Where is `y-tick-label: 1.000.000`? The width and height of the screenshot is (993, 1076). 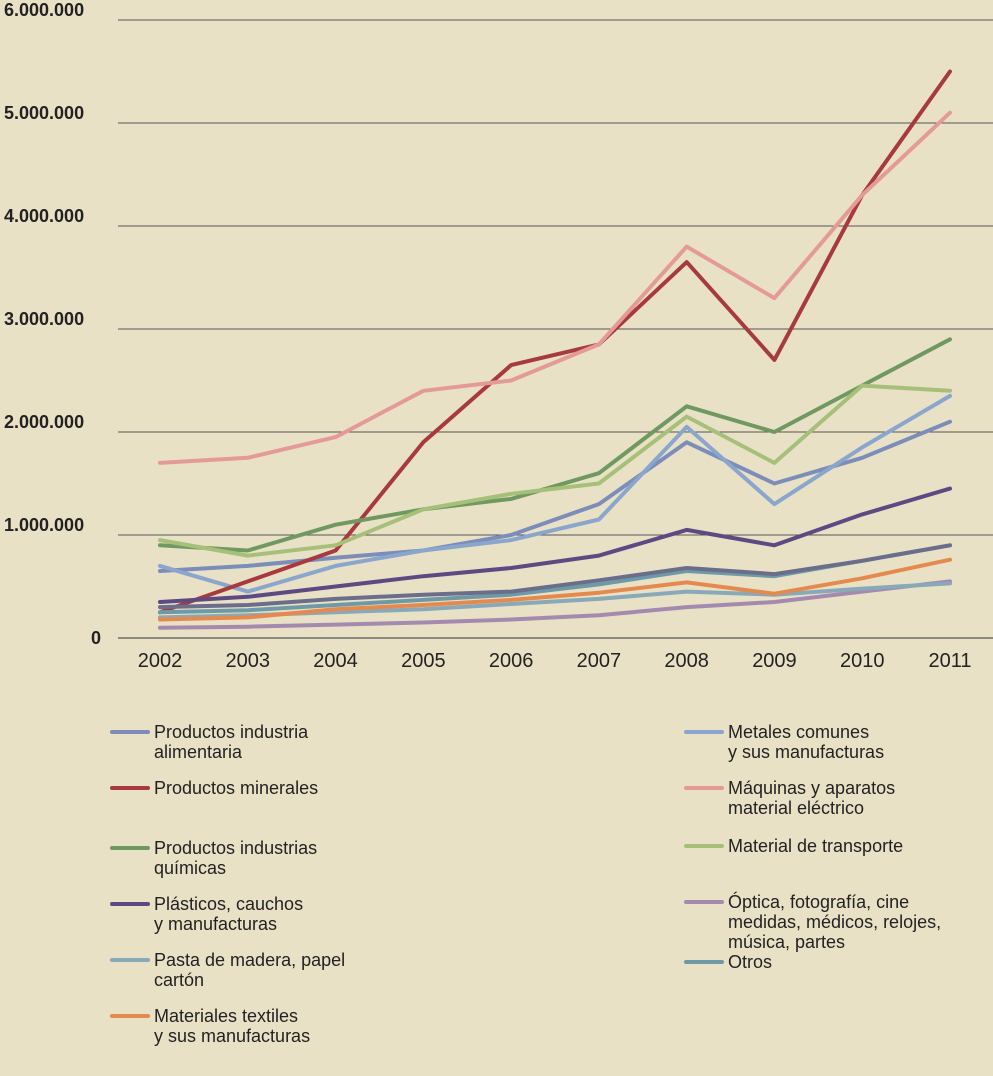 y-tick-label: 1.000.000 is located at coordinates (44, 525).